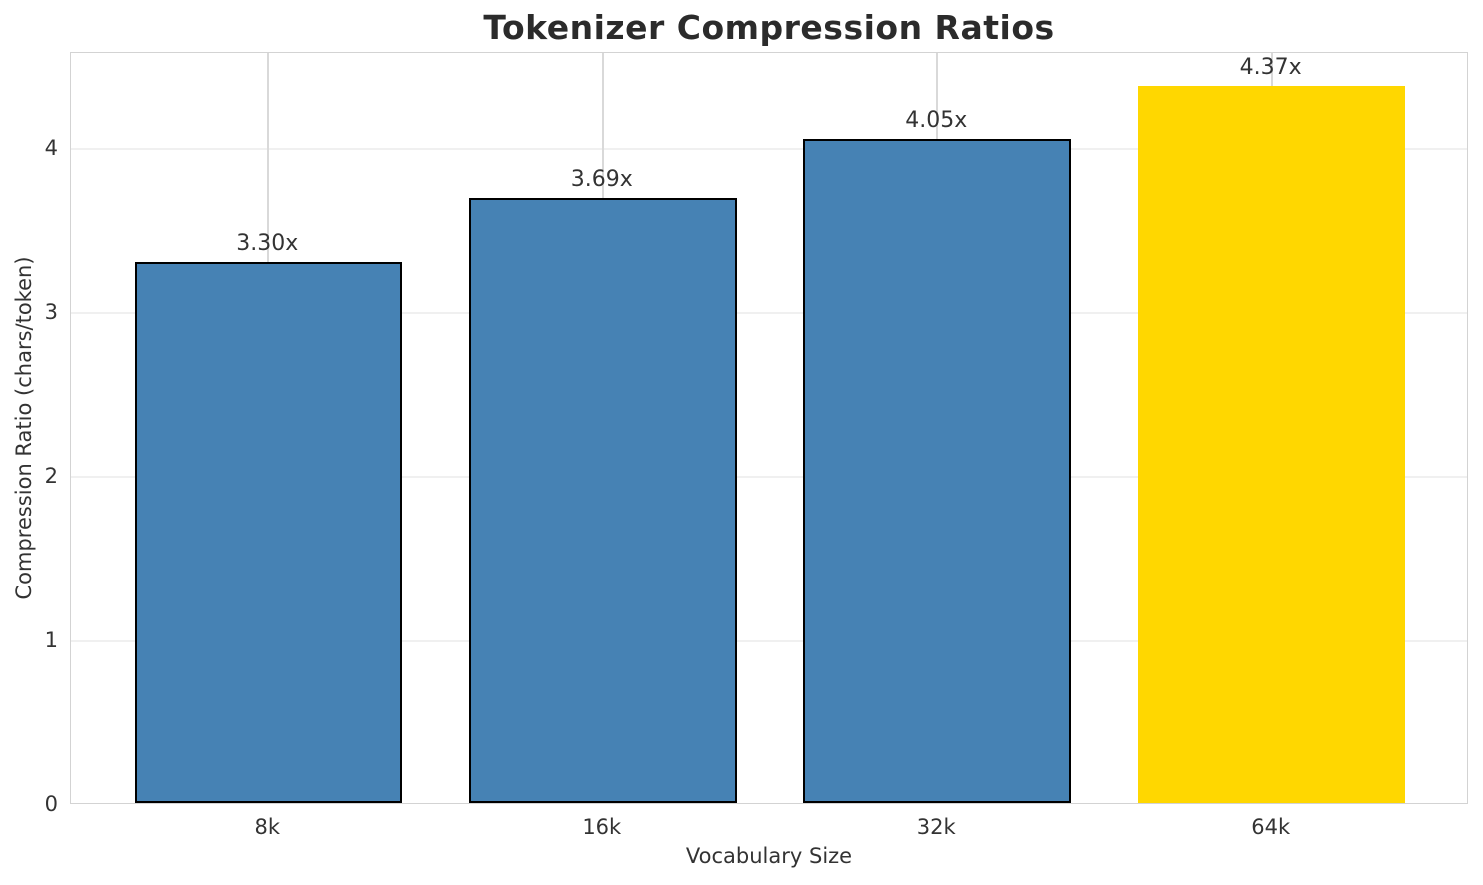 This screenshot has width=1483, height=885. Describe the element at coordinates (51, 311) in the screenshot. I see `y-tick-label: 3` at that location.